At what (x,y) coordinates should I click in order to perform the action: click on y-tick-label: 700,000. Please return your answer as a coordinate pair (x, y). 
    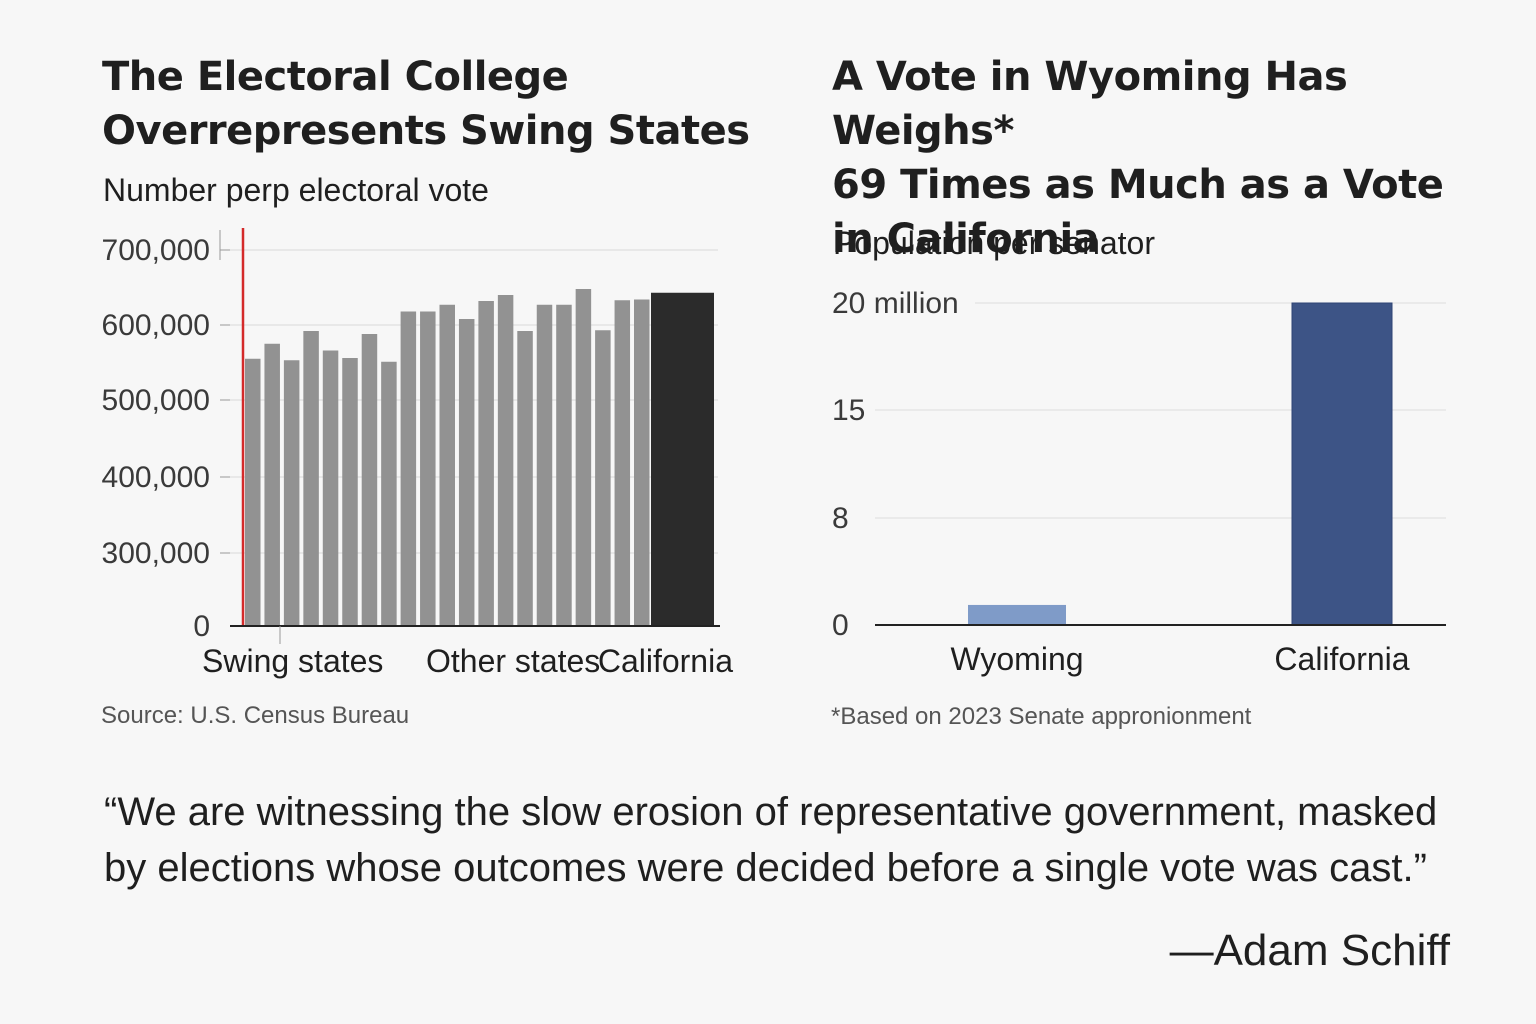
    Looking at the image, I should click on (156, 250).